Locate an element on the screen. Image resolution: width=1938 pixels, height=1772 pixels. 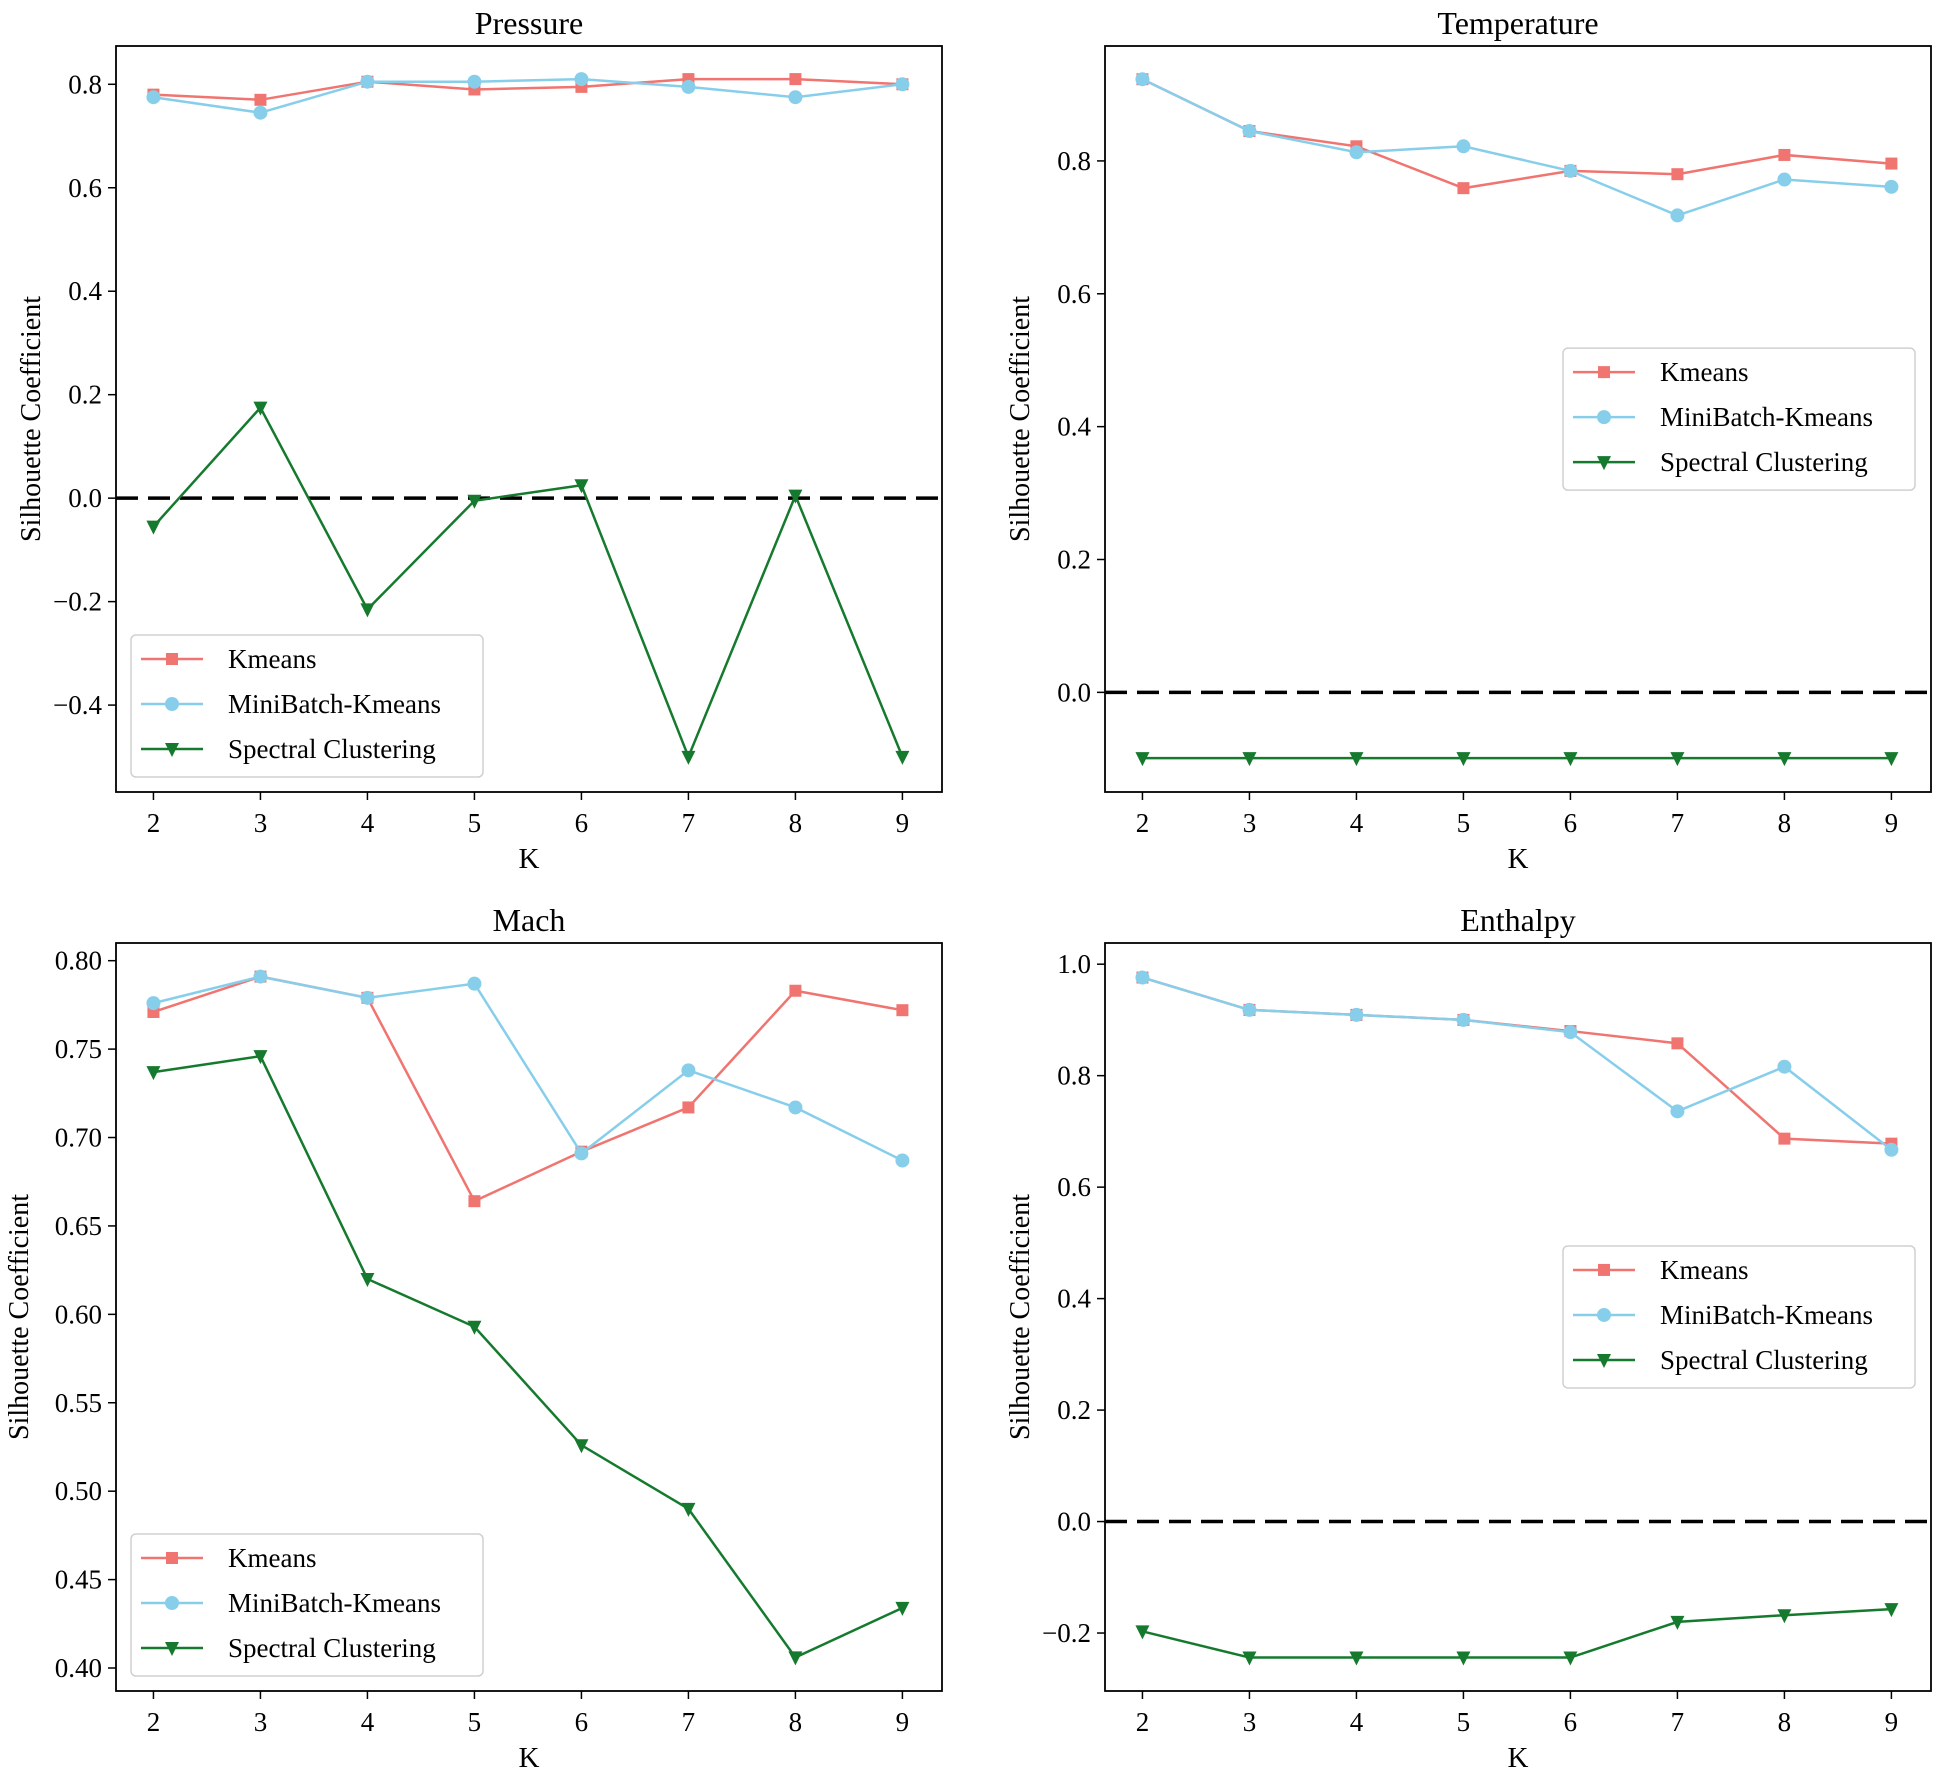
chart-title: Pressure is located at coordinates (529, 23).